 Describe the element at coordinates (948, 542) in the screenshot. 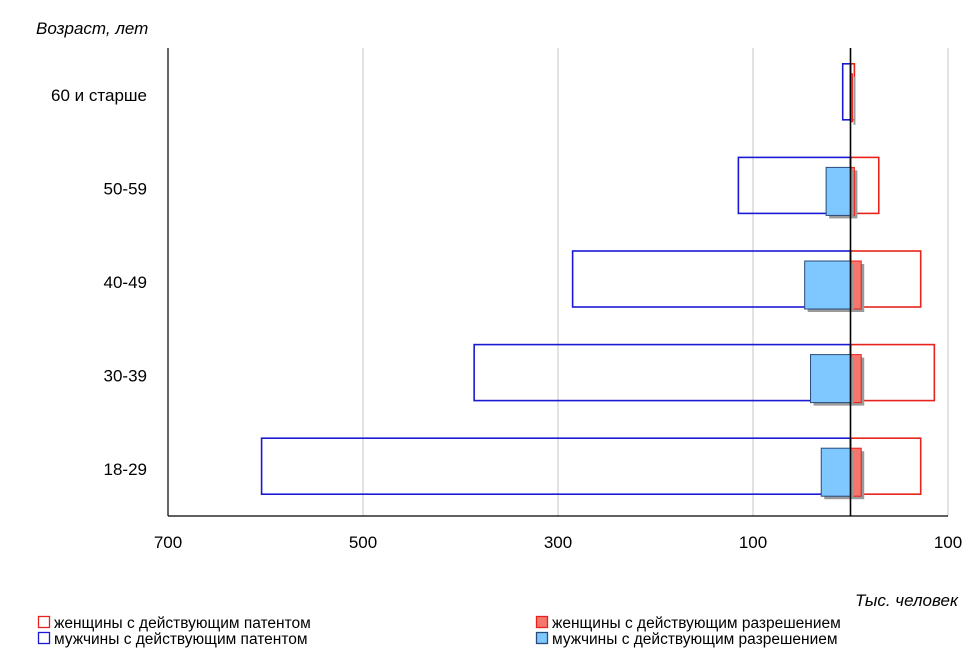

I see `x-tick-label-4: 100` at that location.